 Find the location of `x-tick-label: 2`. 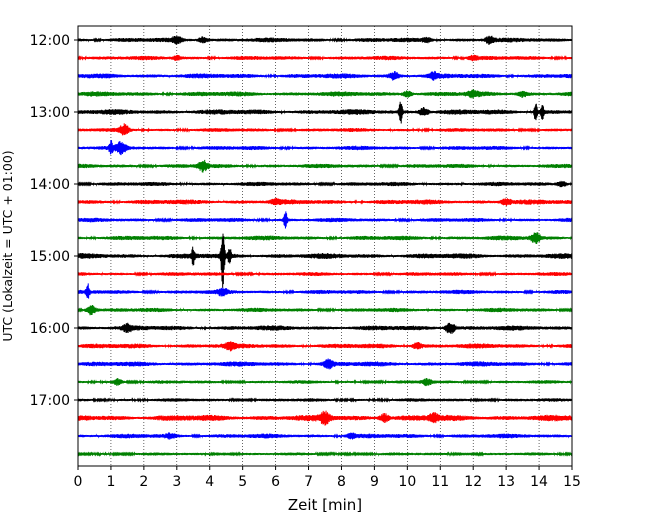

x-tick-label: 2 is located at coordinates (143, 482).